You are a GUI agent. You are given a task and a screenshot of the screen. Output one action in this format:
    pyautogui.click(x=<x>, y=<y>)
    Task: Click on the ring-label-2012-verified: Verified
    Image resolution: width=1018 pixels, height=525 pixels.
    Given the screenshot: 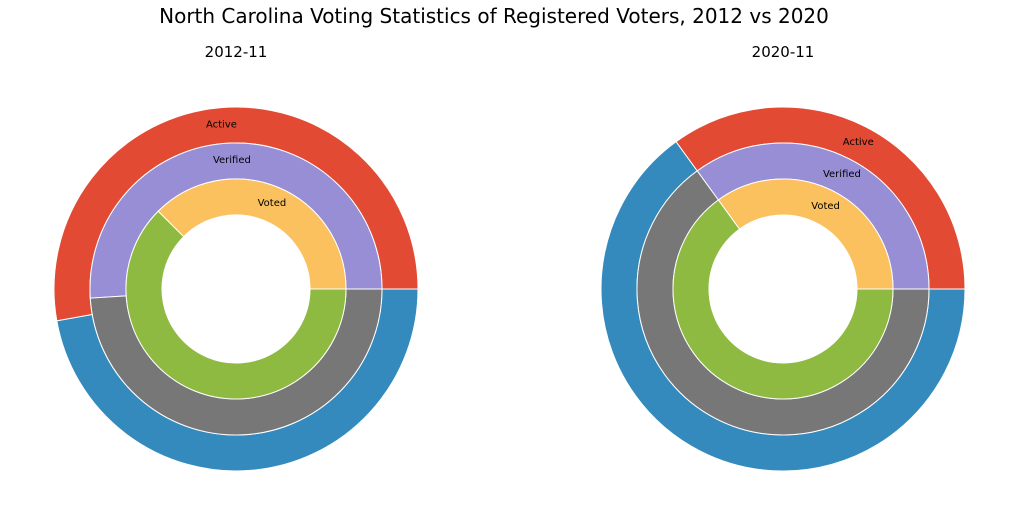 What is the action you would take?
    pyautogui.click(x=232, y=160)
    